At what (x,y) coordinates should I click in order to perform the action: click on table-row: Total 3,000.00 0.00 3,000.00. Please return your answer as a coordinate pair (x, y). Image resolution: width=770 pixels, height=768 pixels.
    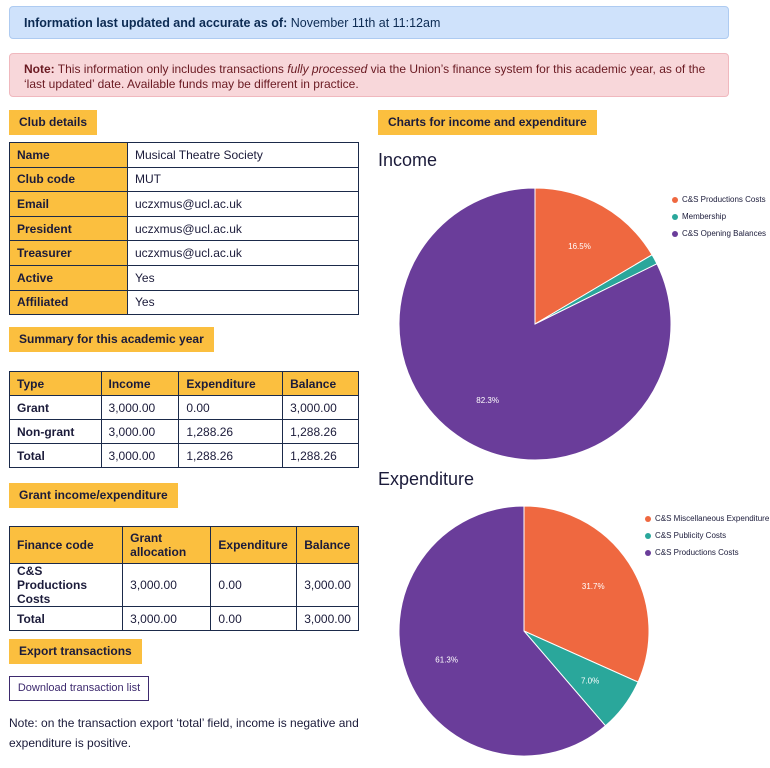
    Looking at the image, I should click on (183, 618).